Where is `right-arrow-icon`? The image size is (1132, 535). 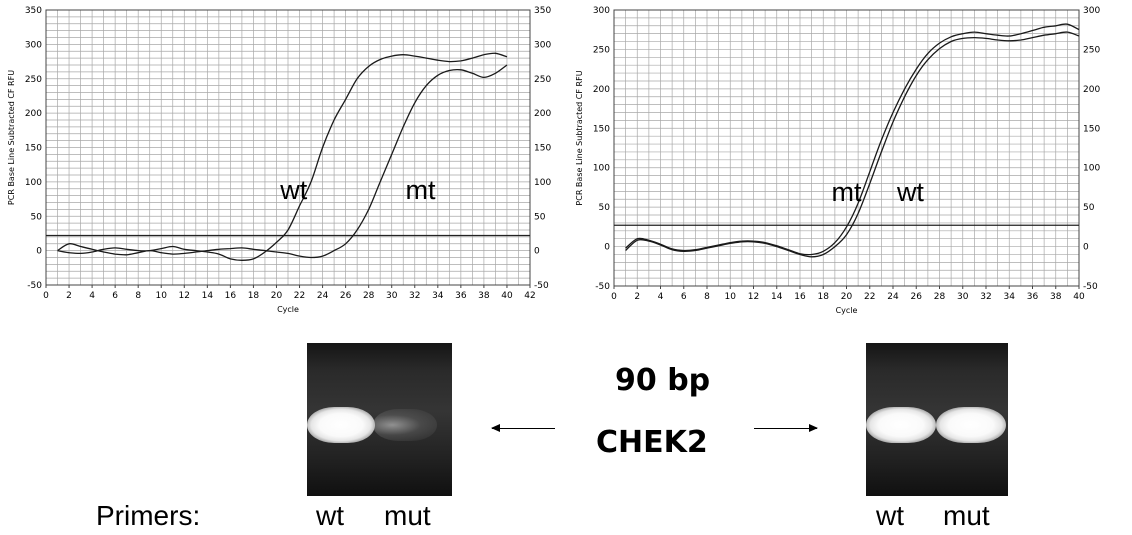 right-arrow-icon is located at coordinates (786, 428).